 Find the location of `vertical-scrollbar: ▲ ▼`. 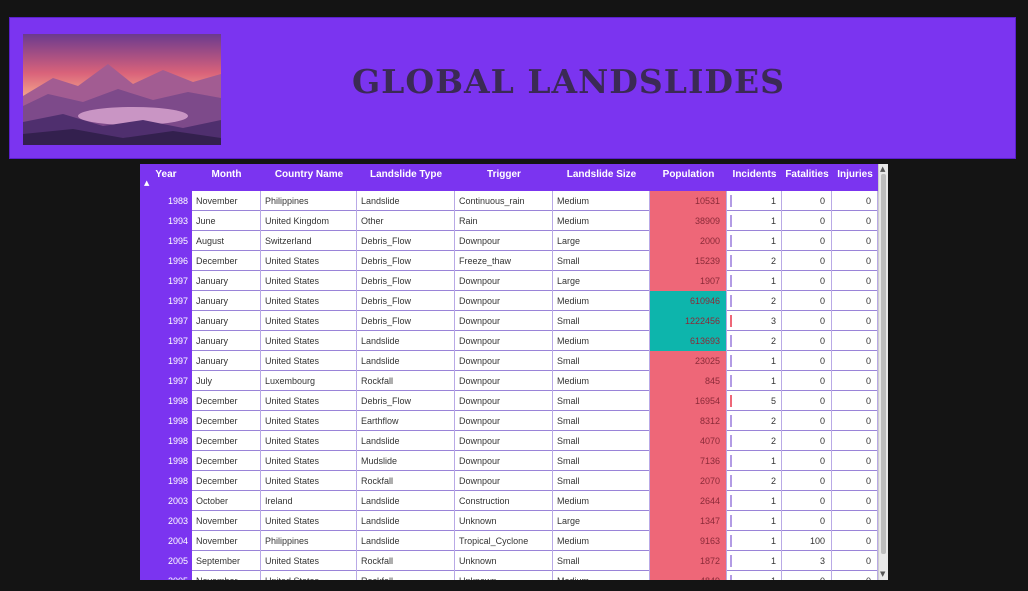

vertical-scrollbar: ▲ ▼ is located at coordinates (883, 372).